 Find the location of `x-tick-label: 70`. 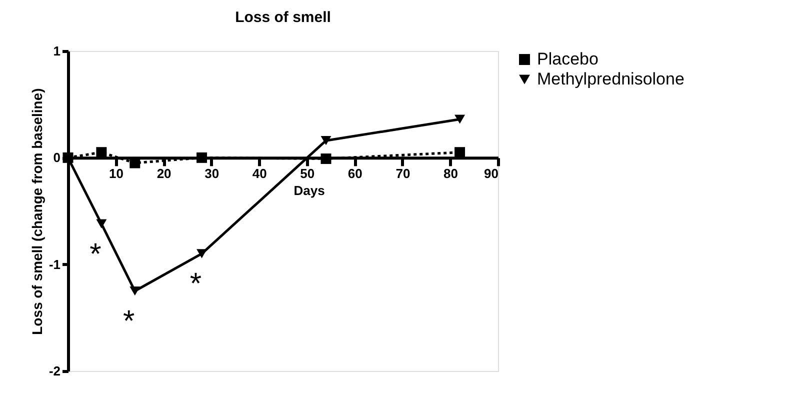

x-tick-label: 70 is located at coordinates (403, 174).